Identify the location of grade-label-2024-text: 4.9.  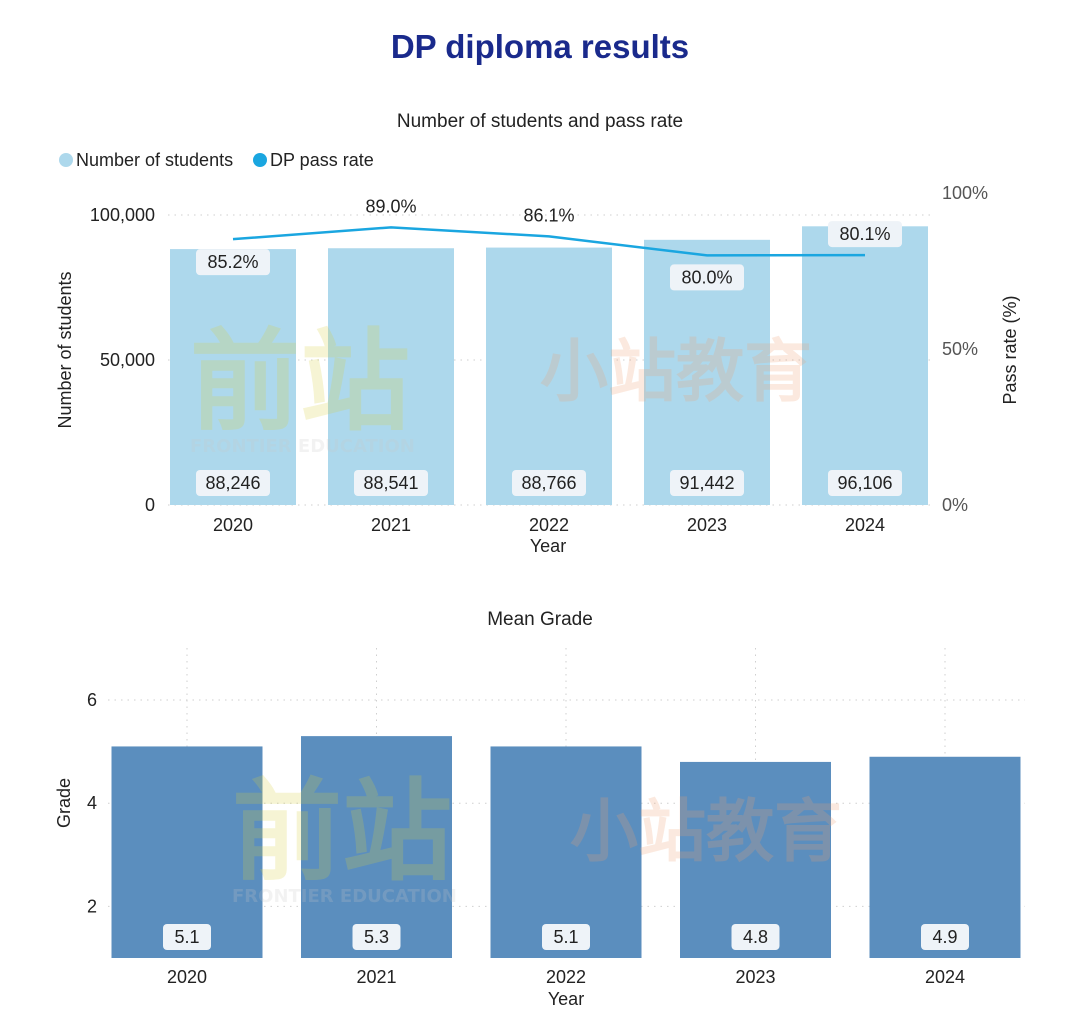
(944, 937).